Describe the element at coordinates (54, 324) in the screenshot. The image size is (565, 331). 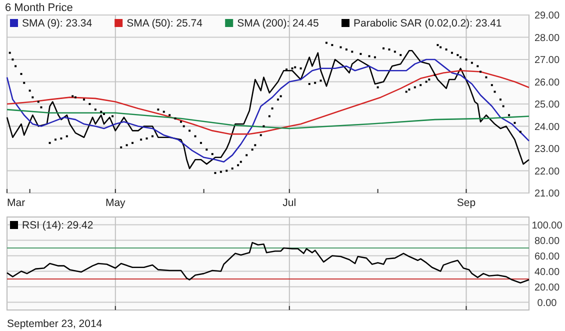
I see `text: September 23, 2014` at that location.